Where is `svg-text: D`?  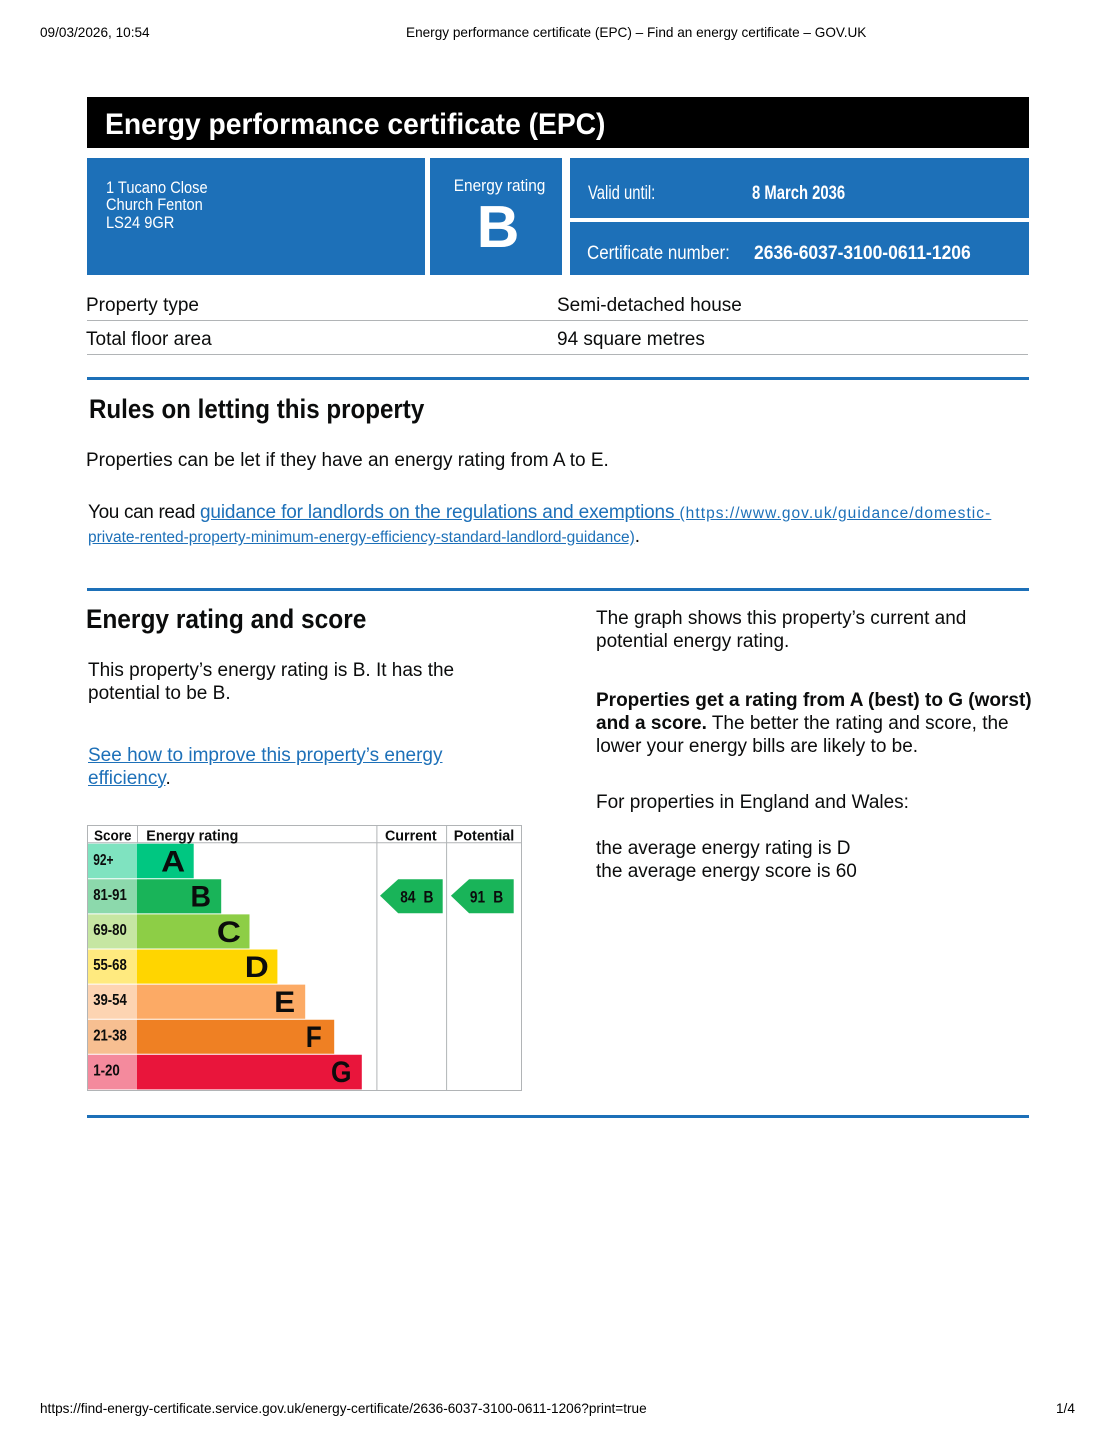
svg-text: D is located at coordinates (257, 967).